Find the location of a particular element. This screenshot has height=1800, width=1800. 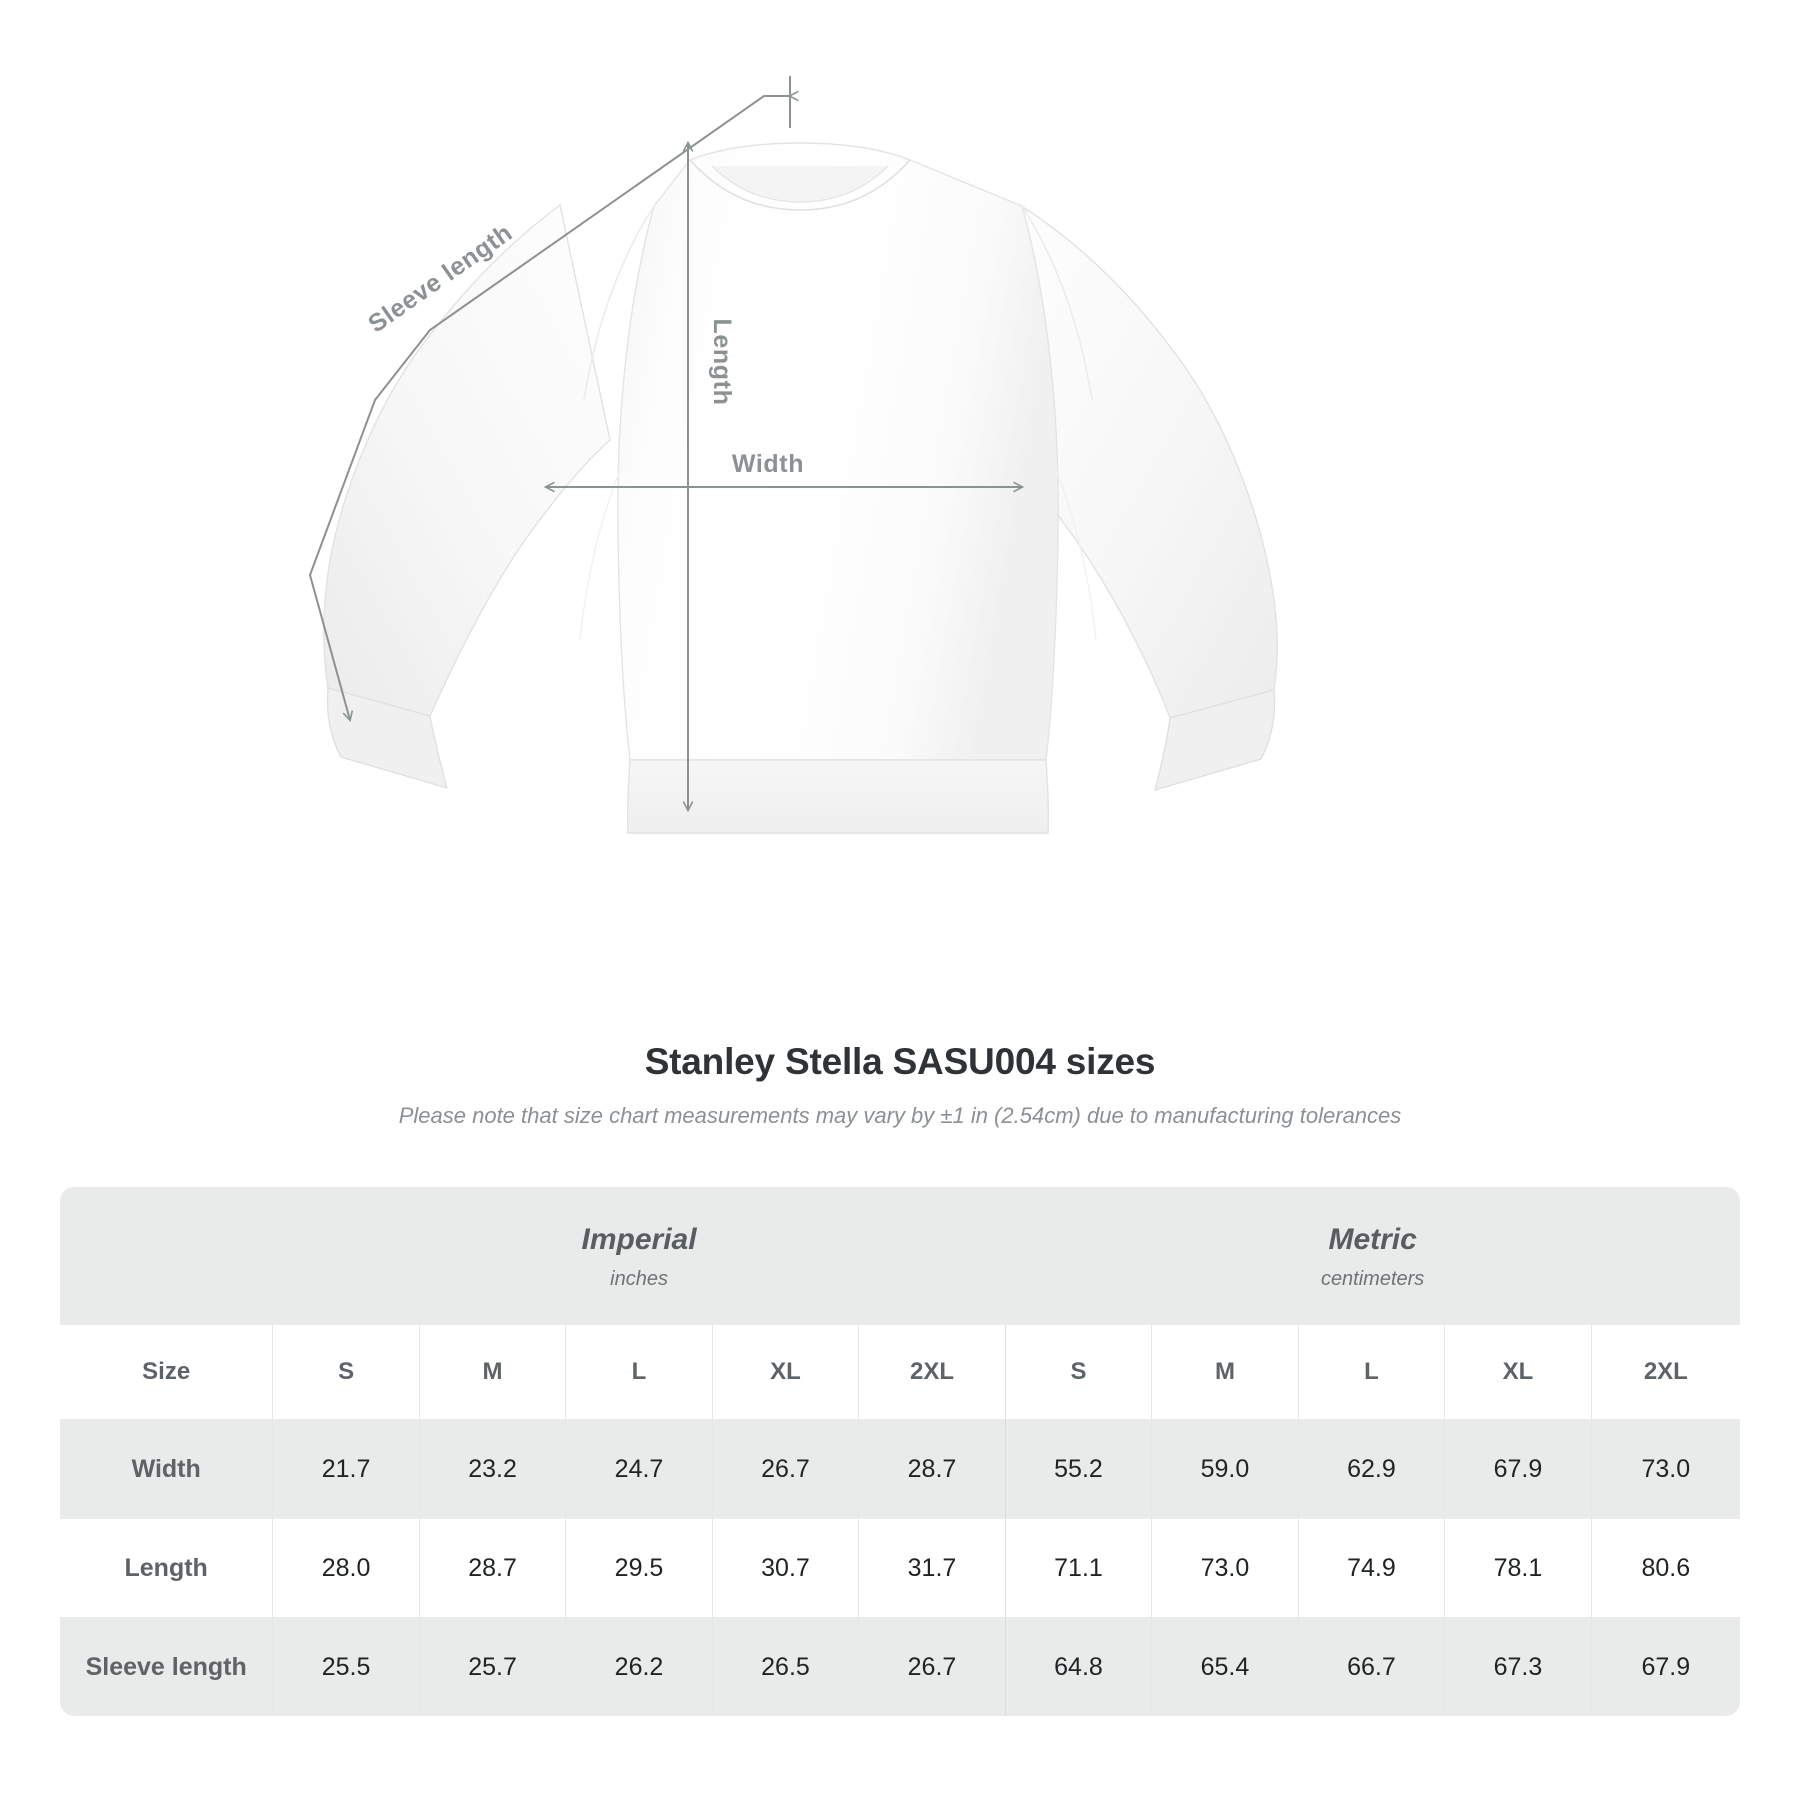

right-sleeve is located at coordinates (1135, 461).